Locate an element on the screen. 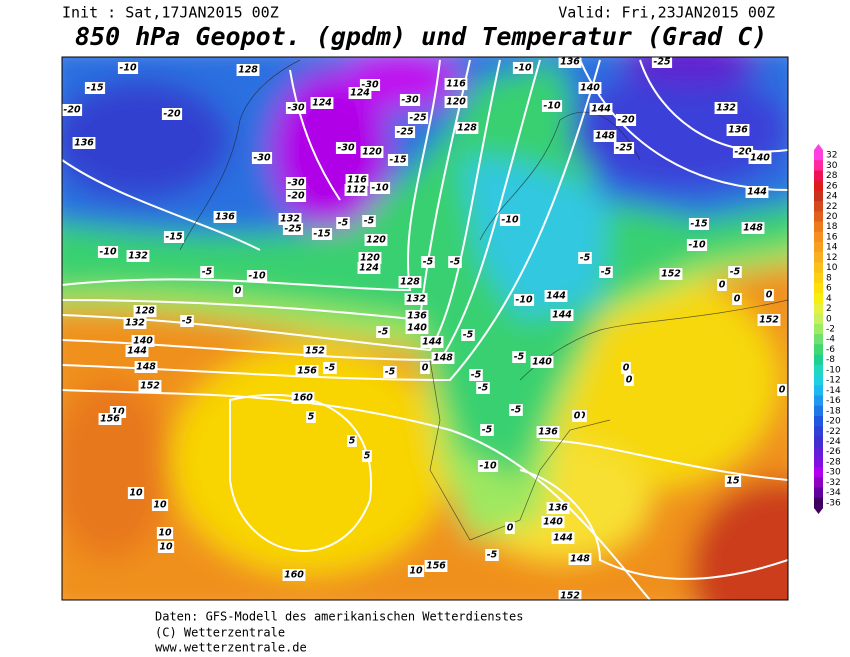  contour-label: 116 is located at coordinates (357, 180).